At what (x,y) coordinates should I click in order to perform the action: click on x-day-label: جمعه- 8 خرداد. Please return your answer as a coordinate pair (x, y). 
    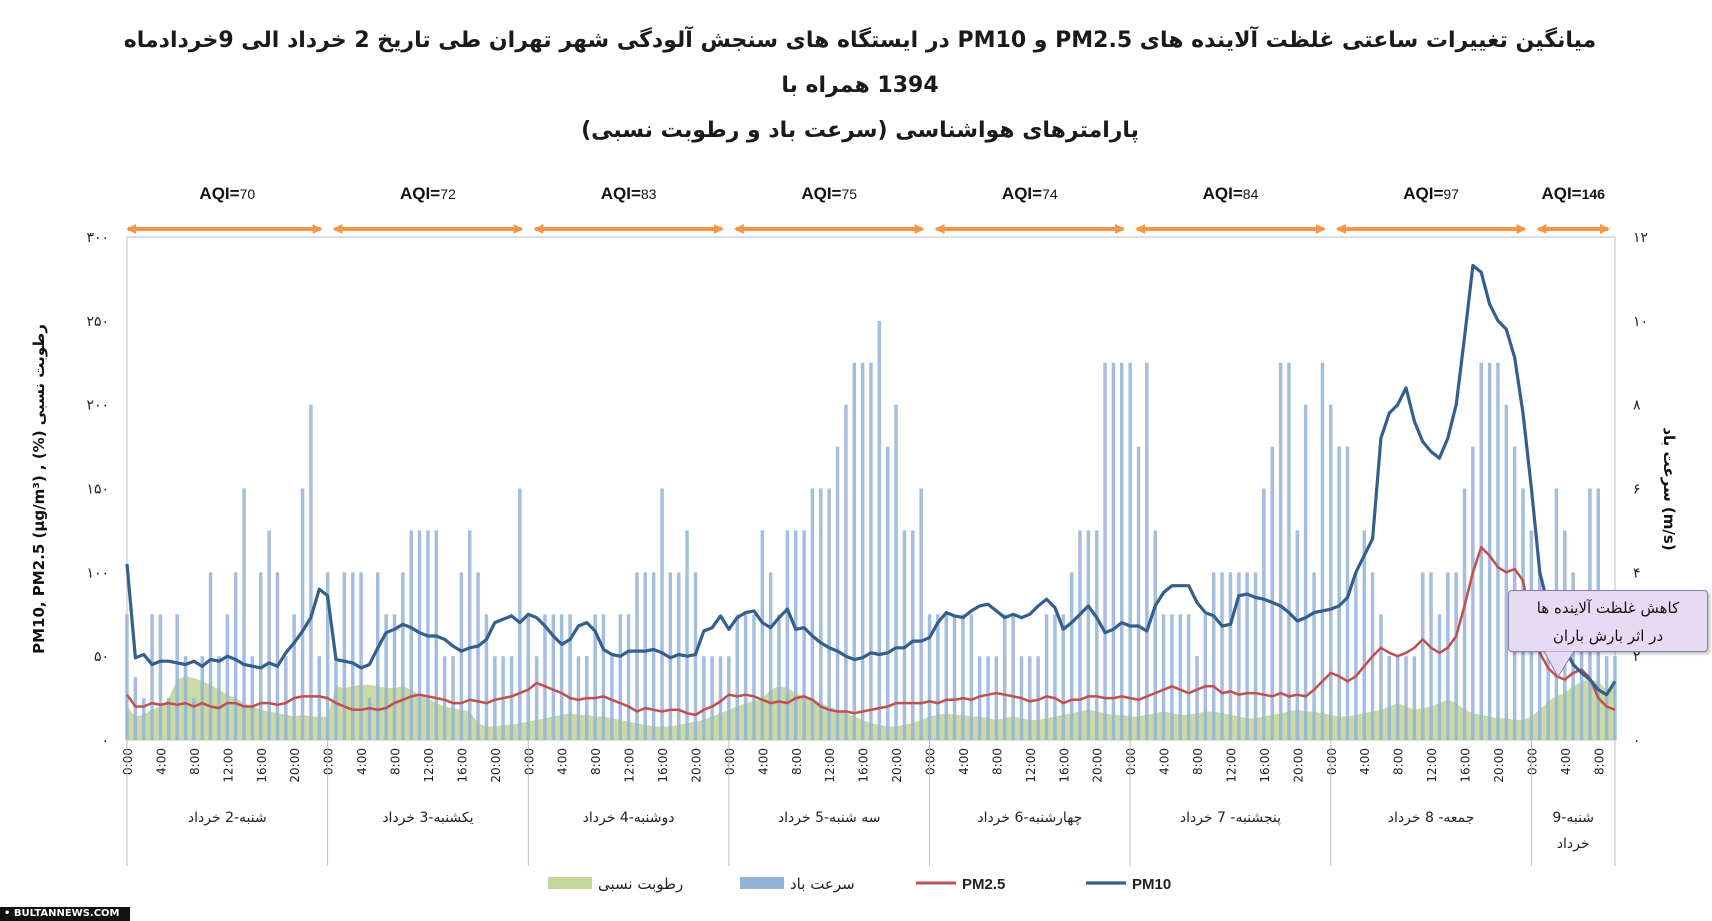
    Looking at the image, I should click on (1431, 818).